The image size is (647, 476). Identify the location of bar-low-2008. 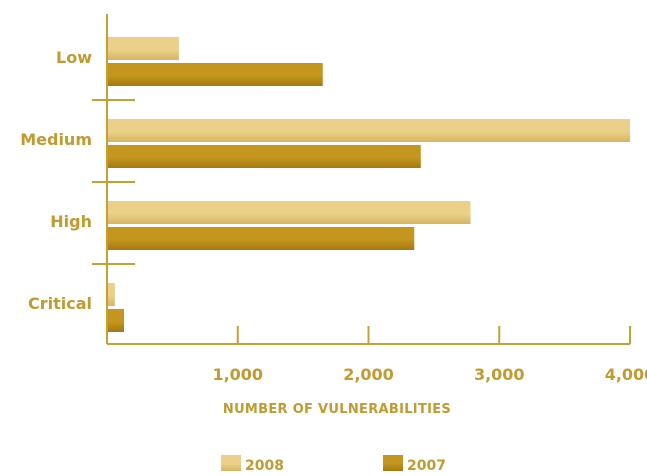
(143, 48).